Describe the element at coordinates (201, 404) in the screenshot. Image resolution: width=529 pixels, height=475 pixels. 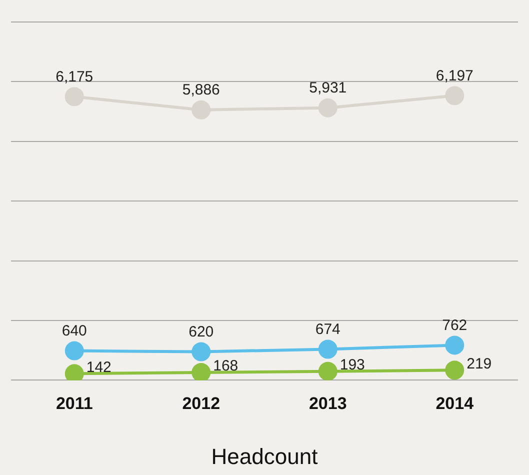
I see `x-tick-label: 2012` at that location.